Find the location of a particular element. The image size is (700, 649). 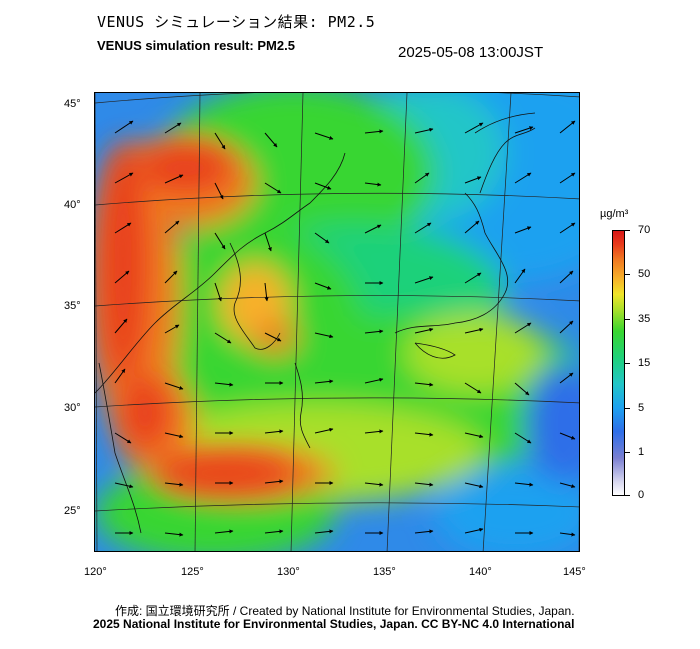

lon-tick-140: 140° is located at coordinates (480, 572).